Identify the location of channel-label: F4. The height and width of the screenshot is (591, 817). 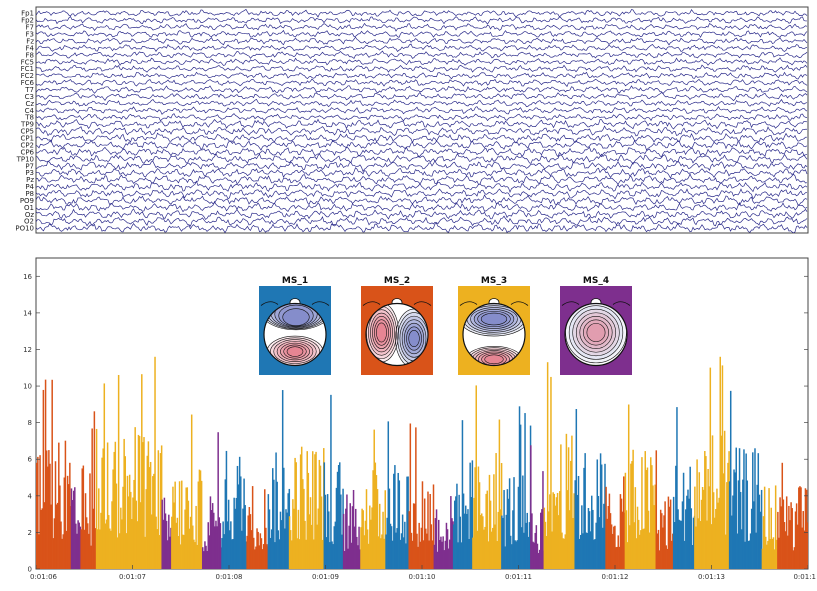
(30, 48).